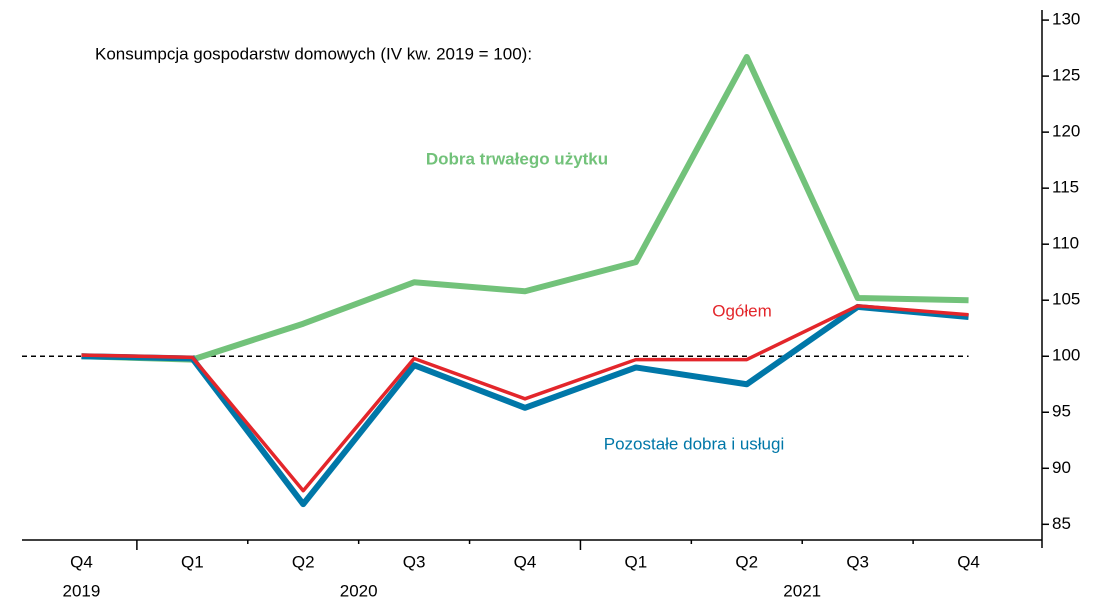  Describe the element at coordinates (359, 590) in the screenshot. I see `year-label: 2020` at that location.